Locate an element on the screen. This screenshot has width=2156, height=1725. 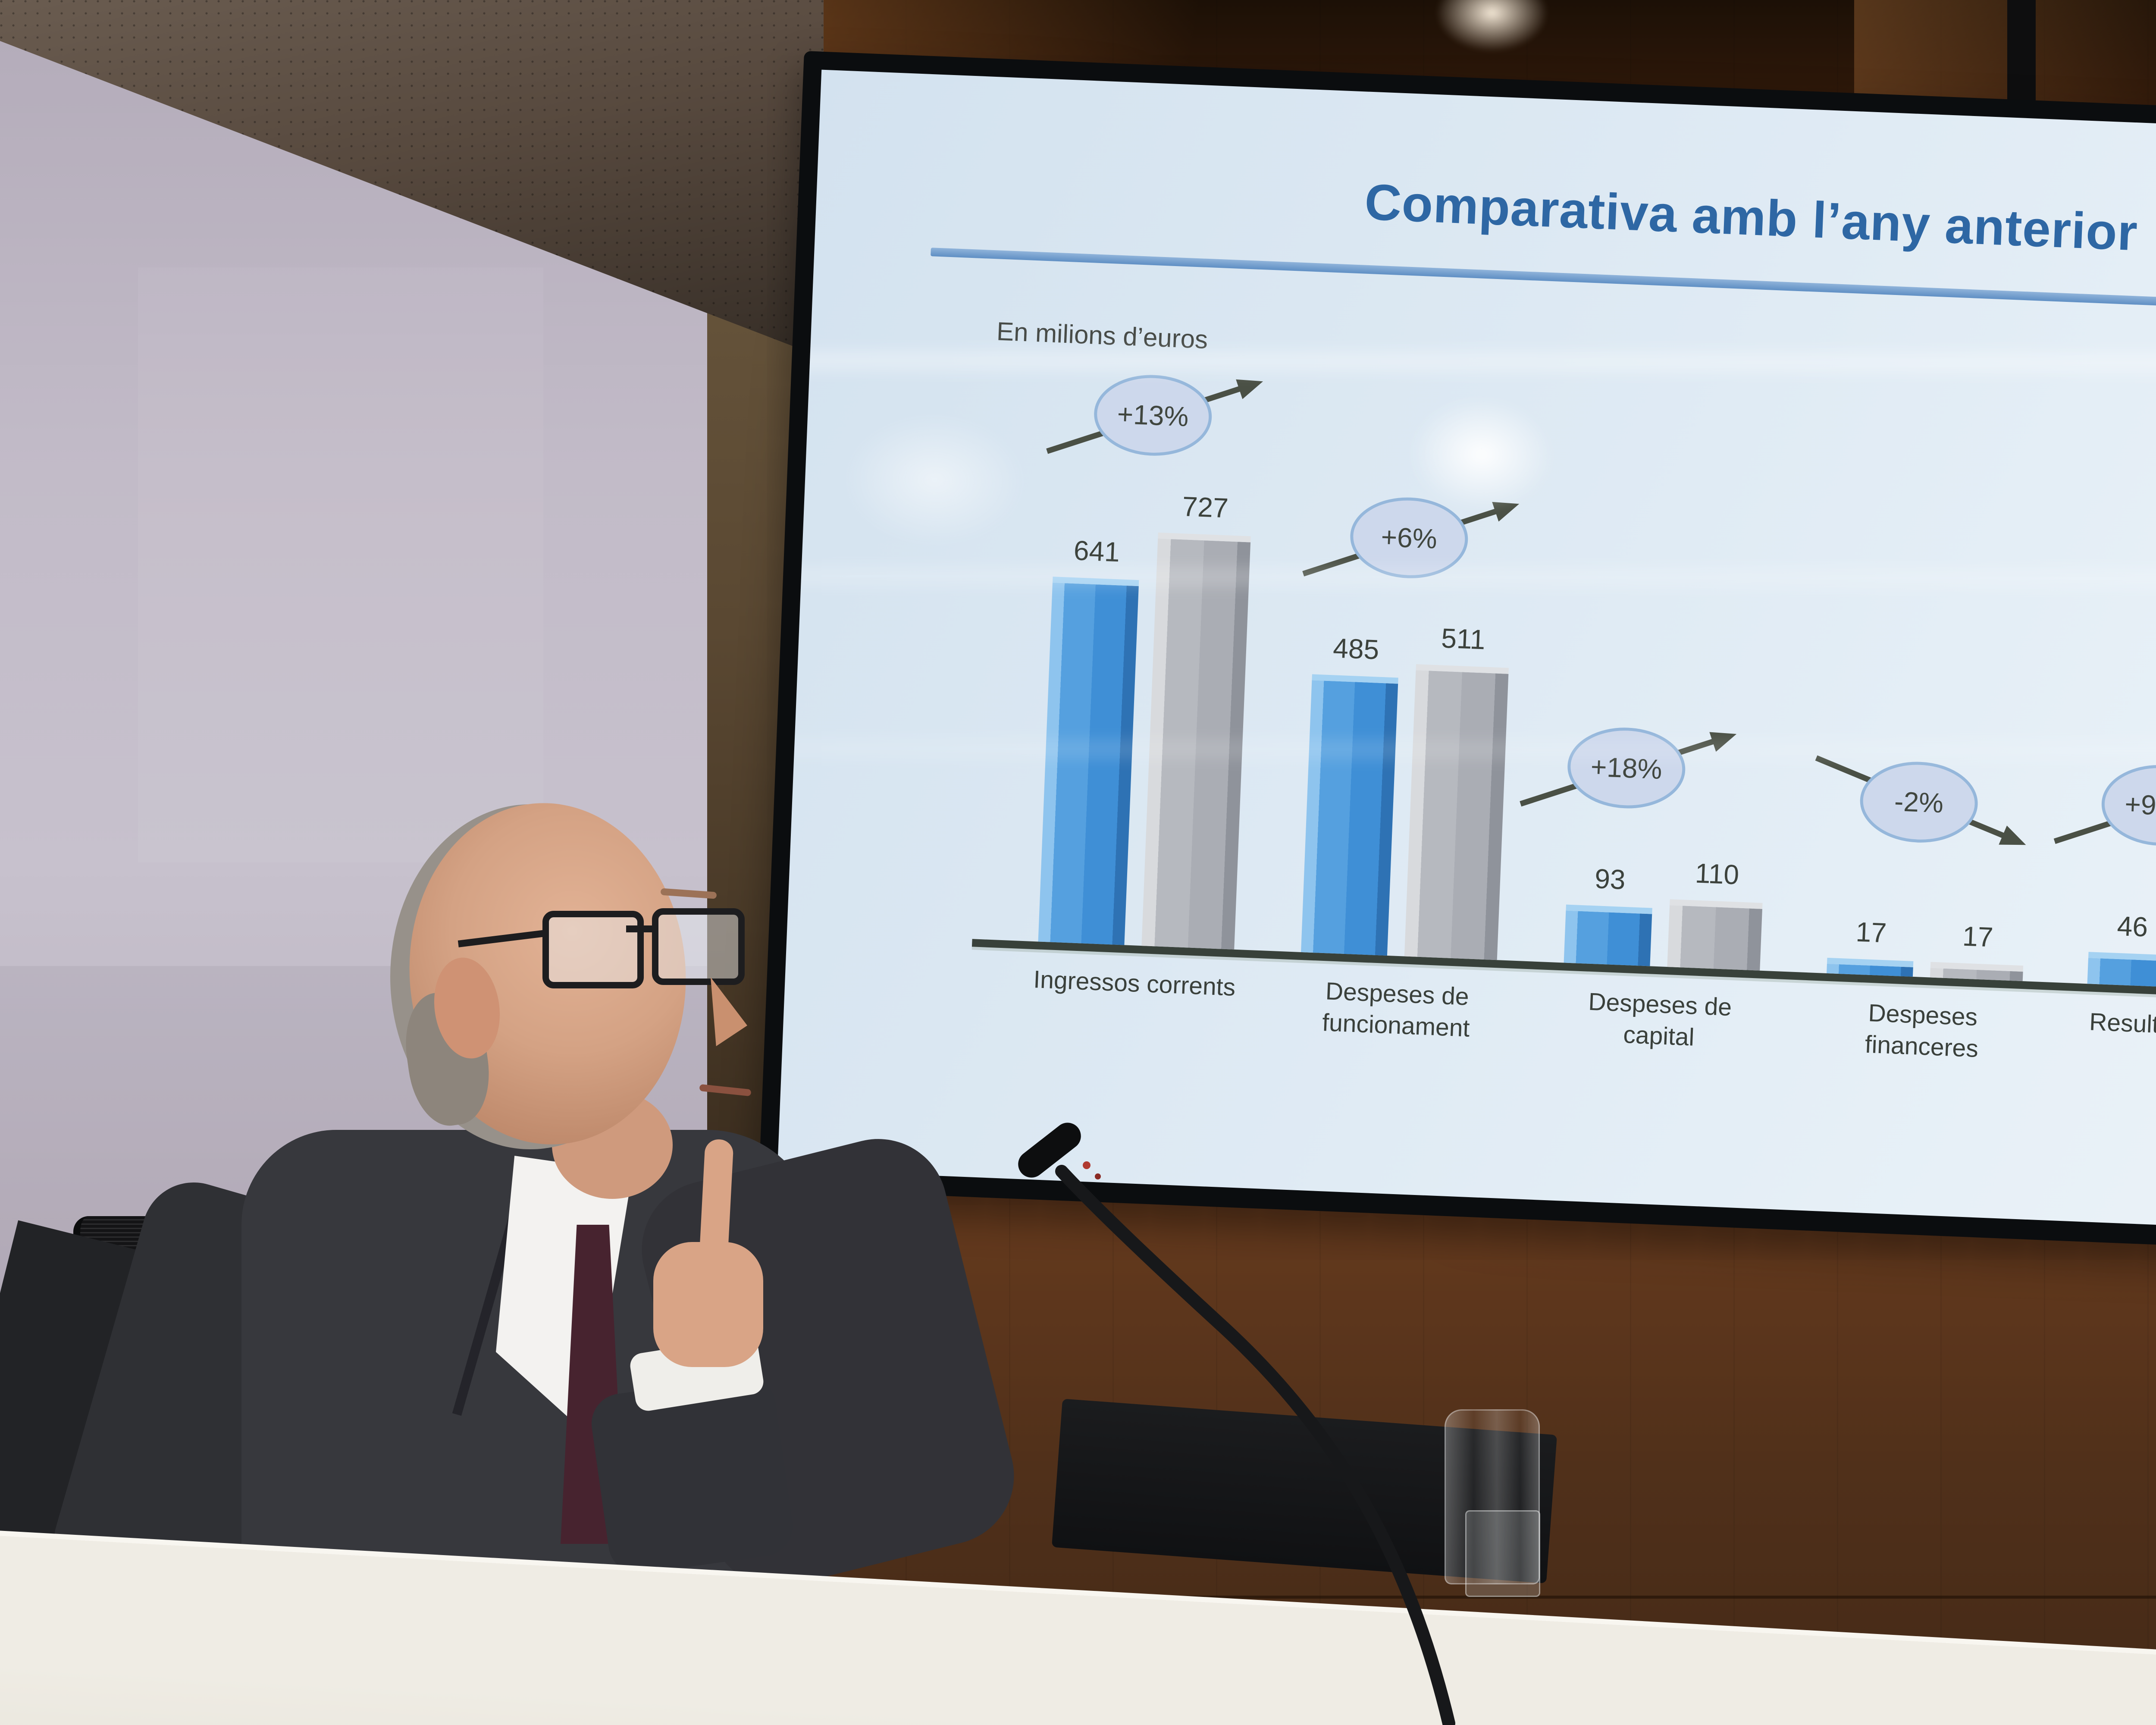
change-bubble-plus6: +6% is located at coordinates (1409, 538).